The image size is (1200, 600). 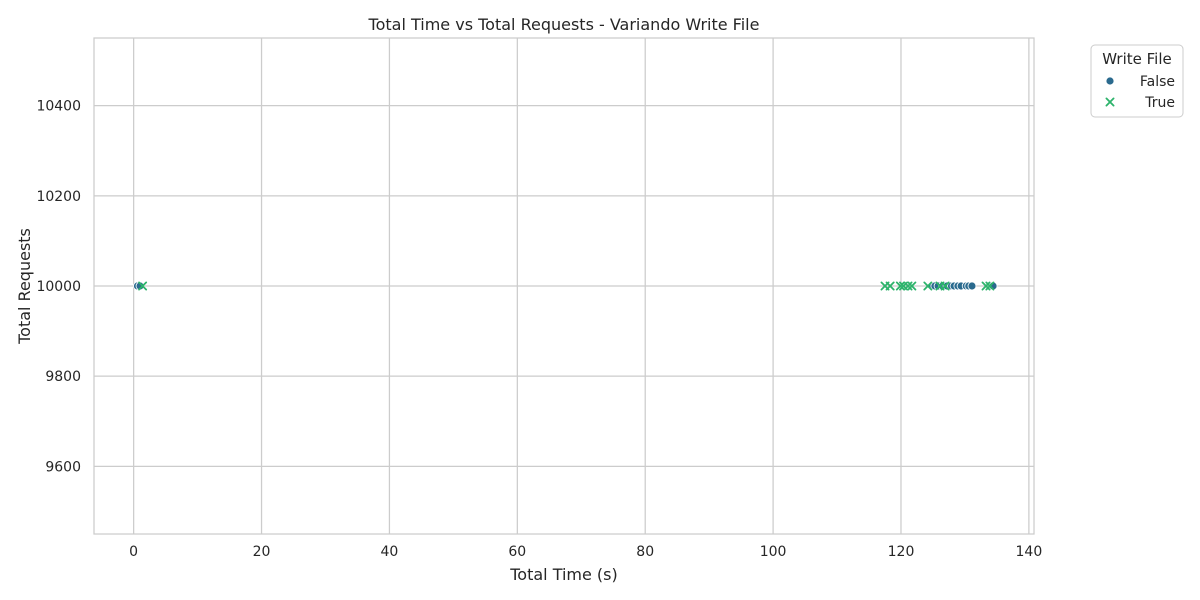 I want to click on x-tick-label: 140, so click(x=1029, y=552).